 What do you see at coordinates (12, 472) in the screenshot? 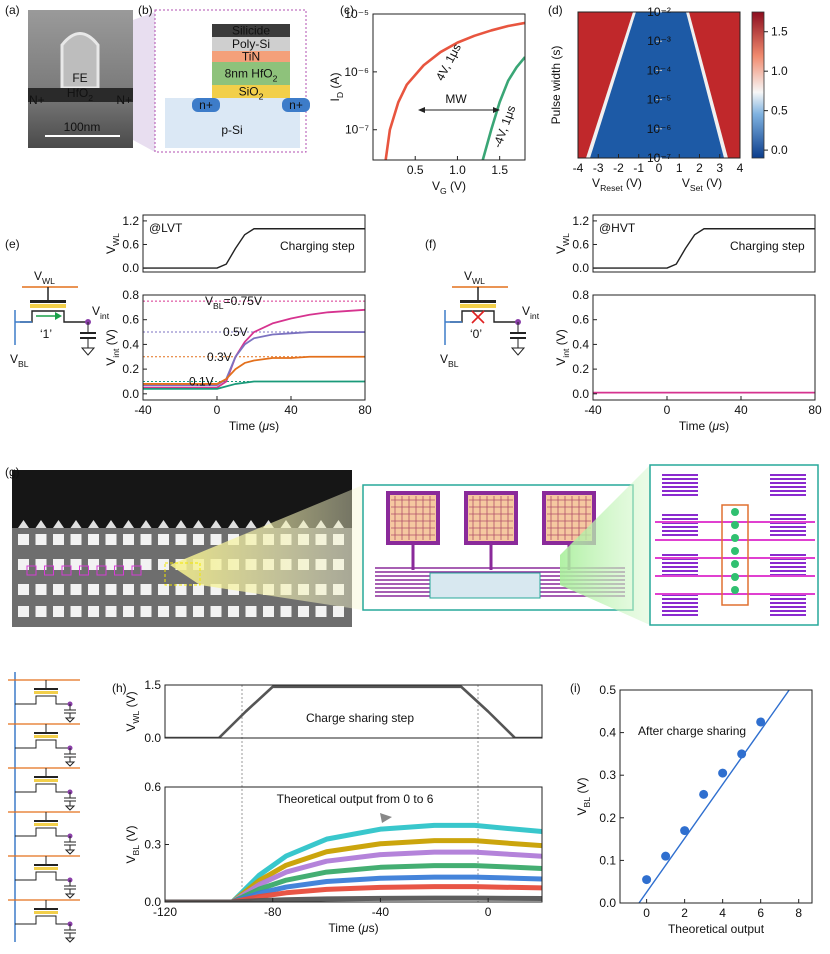
I see `panel-label: (g)` at bounding box center [12, 472].